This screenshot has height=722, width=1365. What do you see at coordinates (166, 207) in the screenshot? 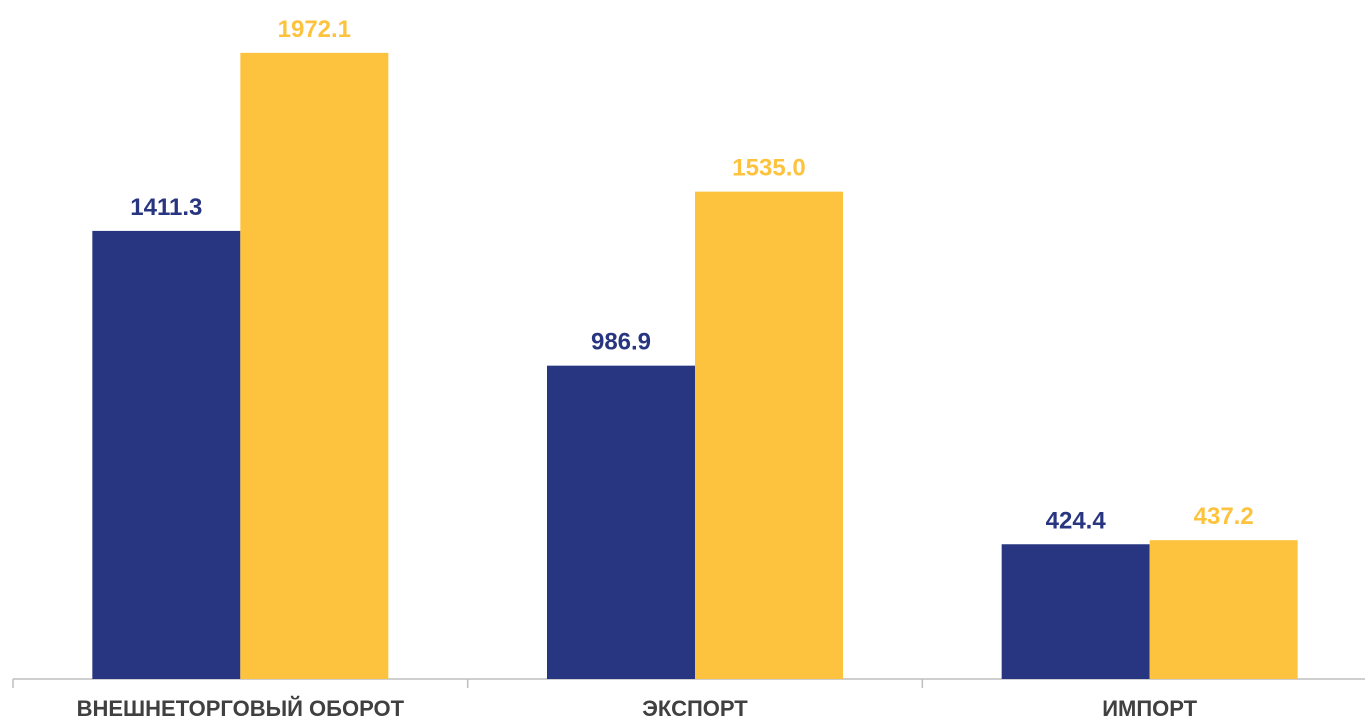
I see `data-label-0-series-0: 1411.3` at bounding box center [166, 207].